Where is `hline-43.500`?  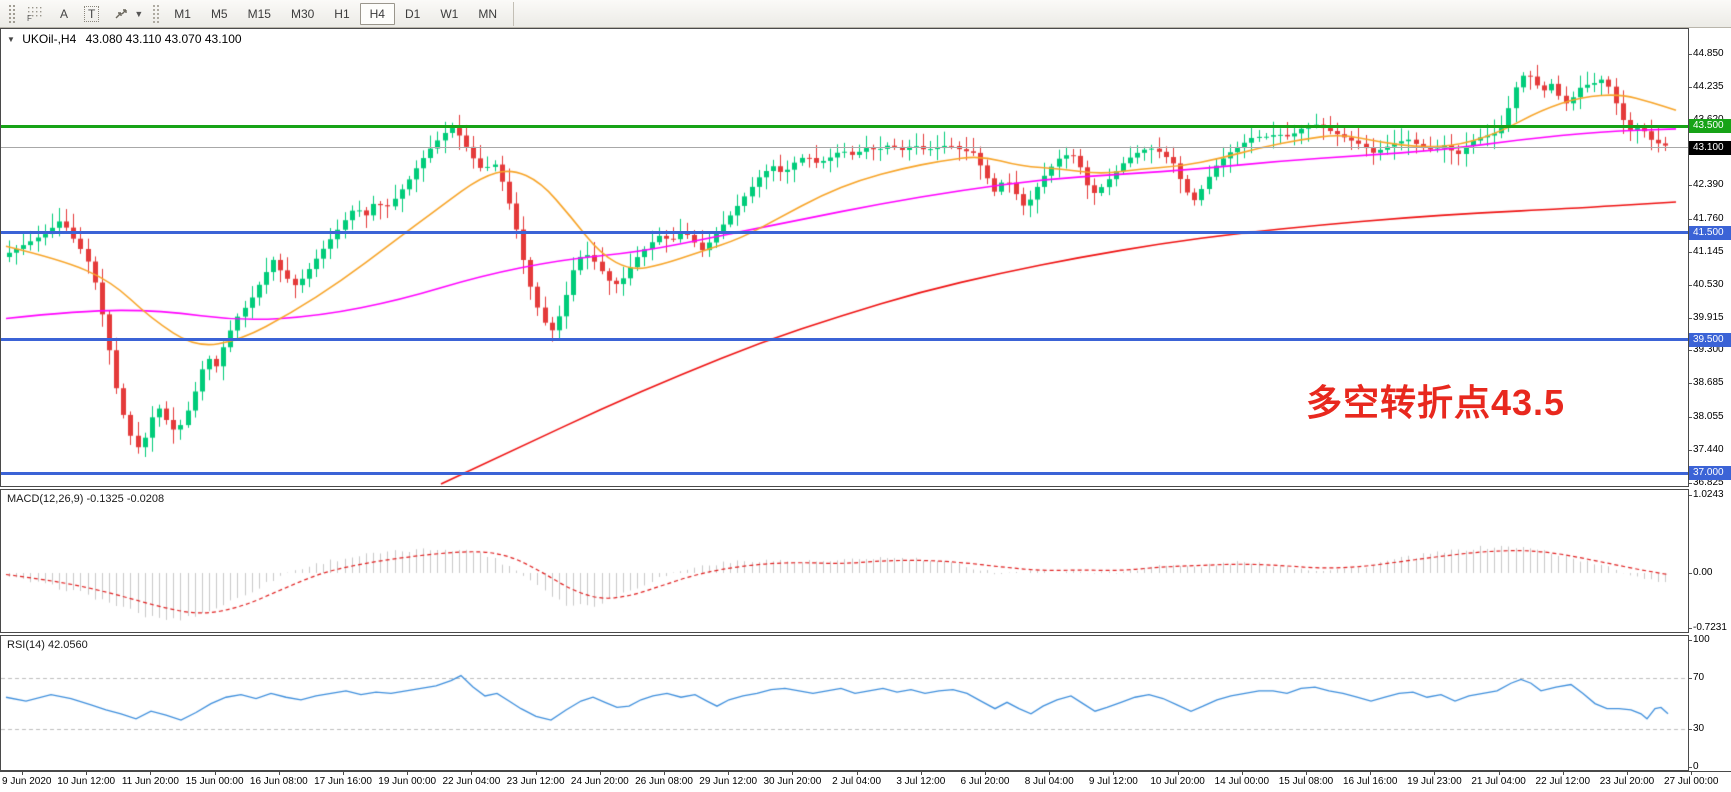 hline-43.500 is located at coordinates (844, 126).